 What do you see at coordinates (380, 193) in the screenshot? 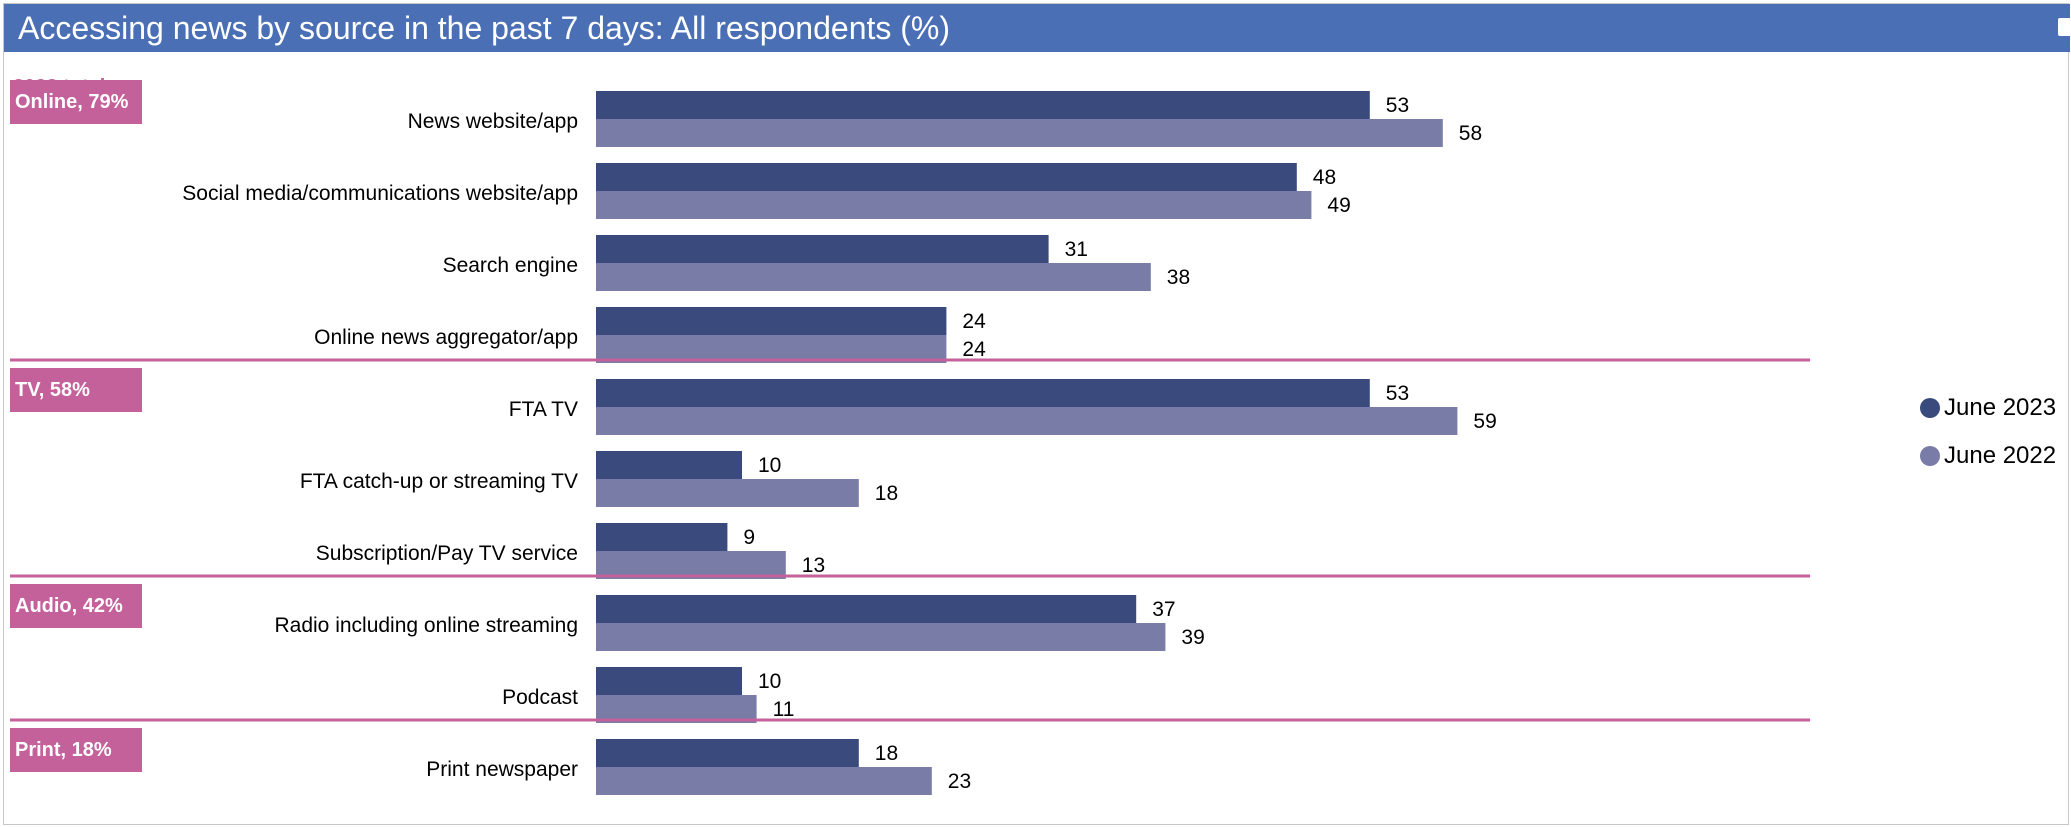
I see `category-label-social-media-communications-website-app: Social media/communications website/app` at bounding box center [380, 193].